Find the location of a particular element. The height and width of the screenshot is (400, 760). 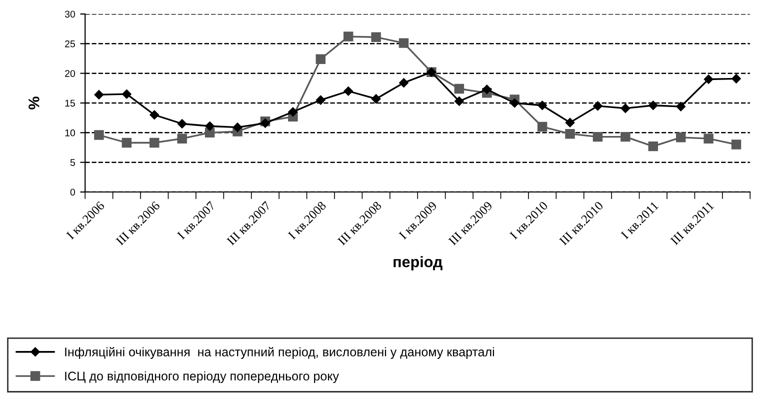

y-tick-label: 10 is located at coordinates (70, 132).